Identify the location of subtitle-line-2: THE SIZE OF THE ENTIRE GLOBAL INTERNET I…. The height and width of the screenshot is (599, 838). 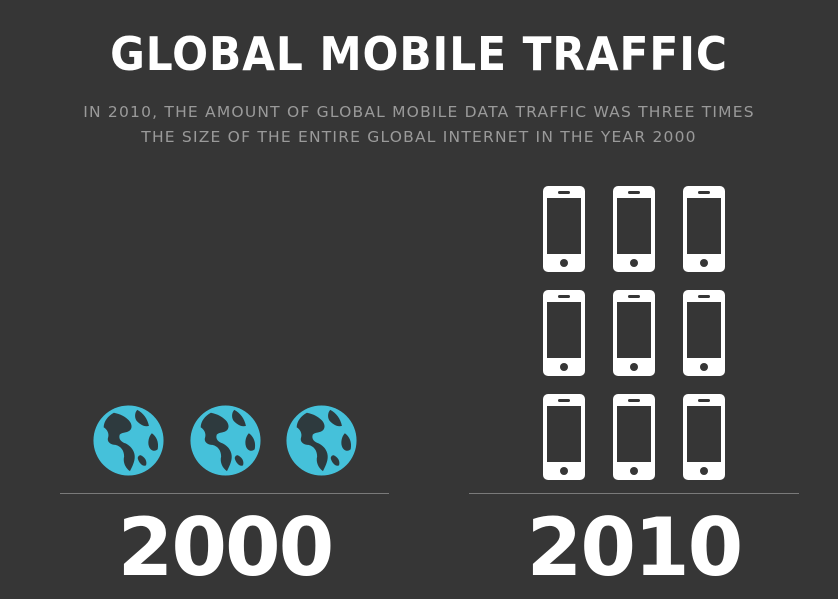
(419, 137).